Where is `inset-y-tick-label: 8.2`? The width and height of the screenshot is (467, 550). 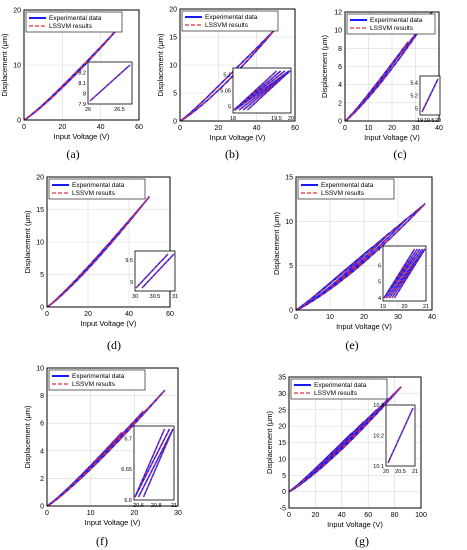
inset-y-tick-label: 8.2 is located at coordinates (82, 74).